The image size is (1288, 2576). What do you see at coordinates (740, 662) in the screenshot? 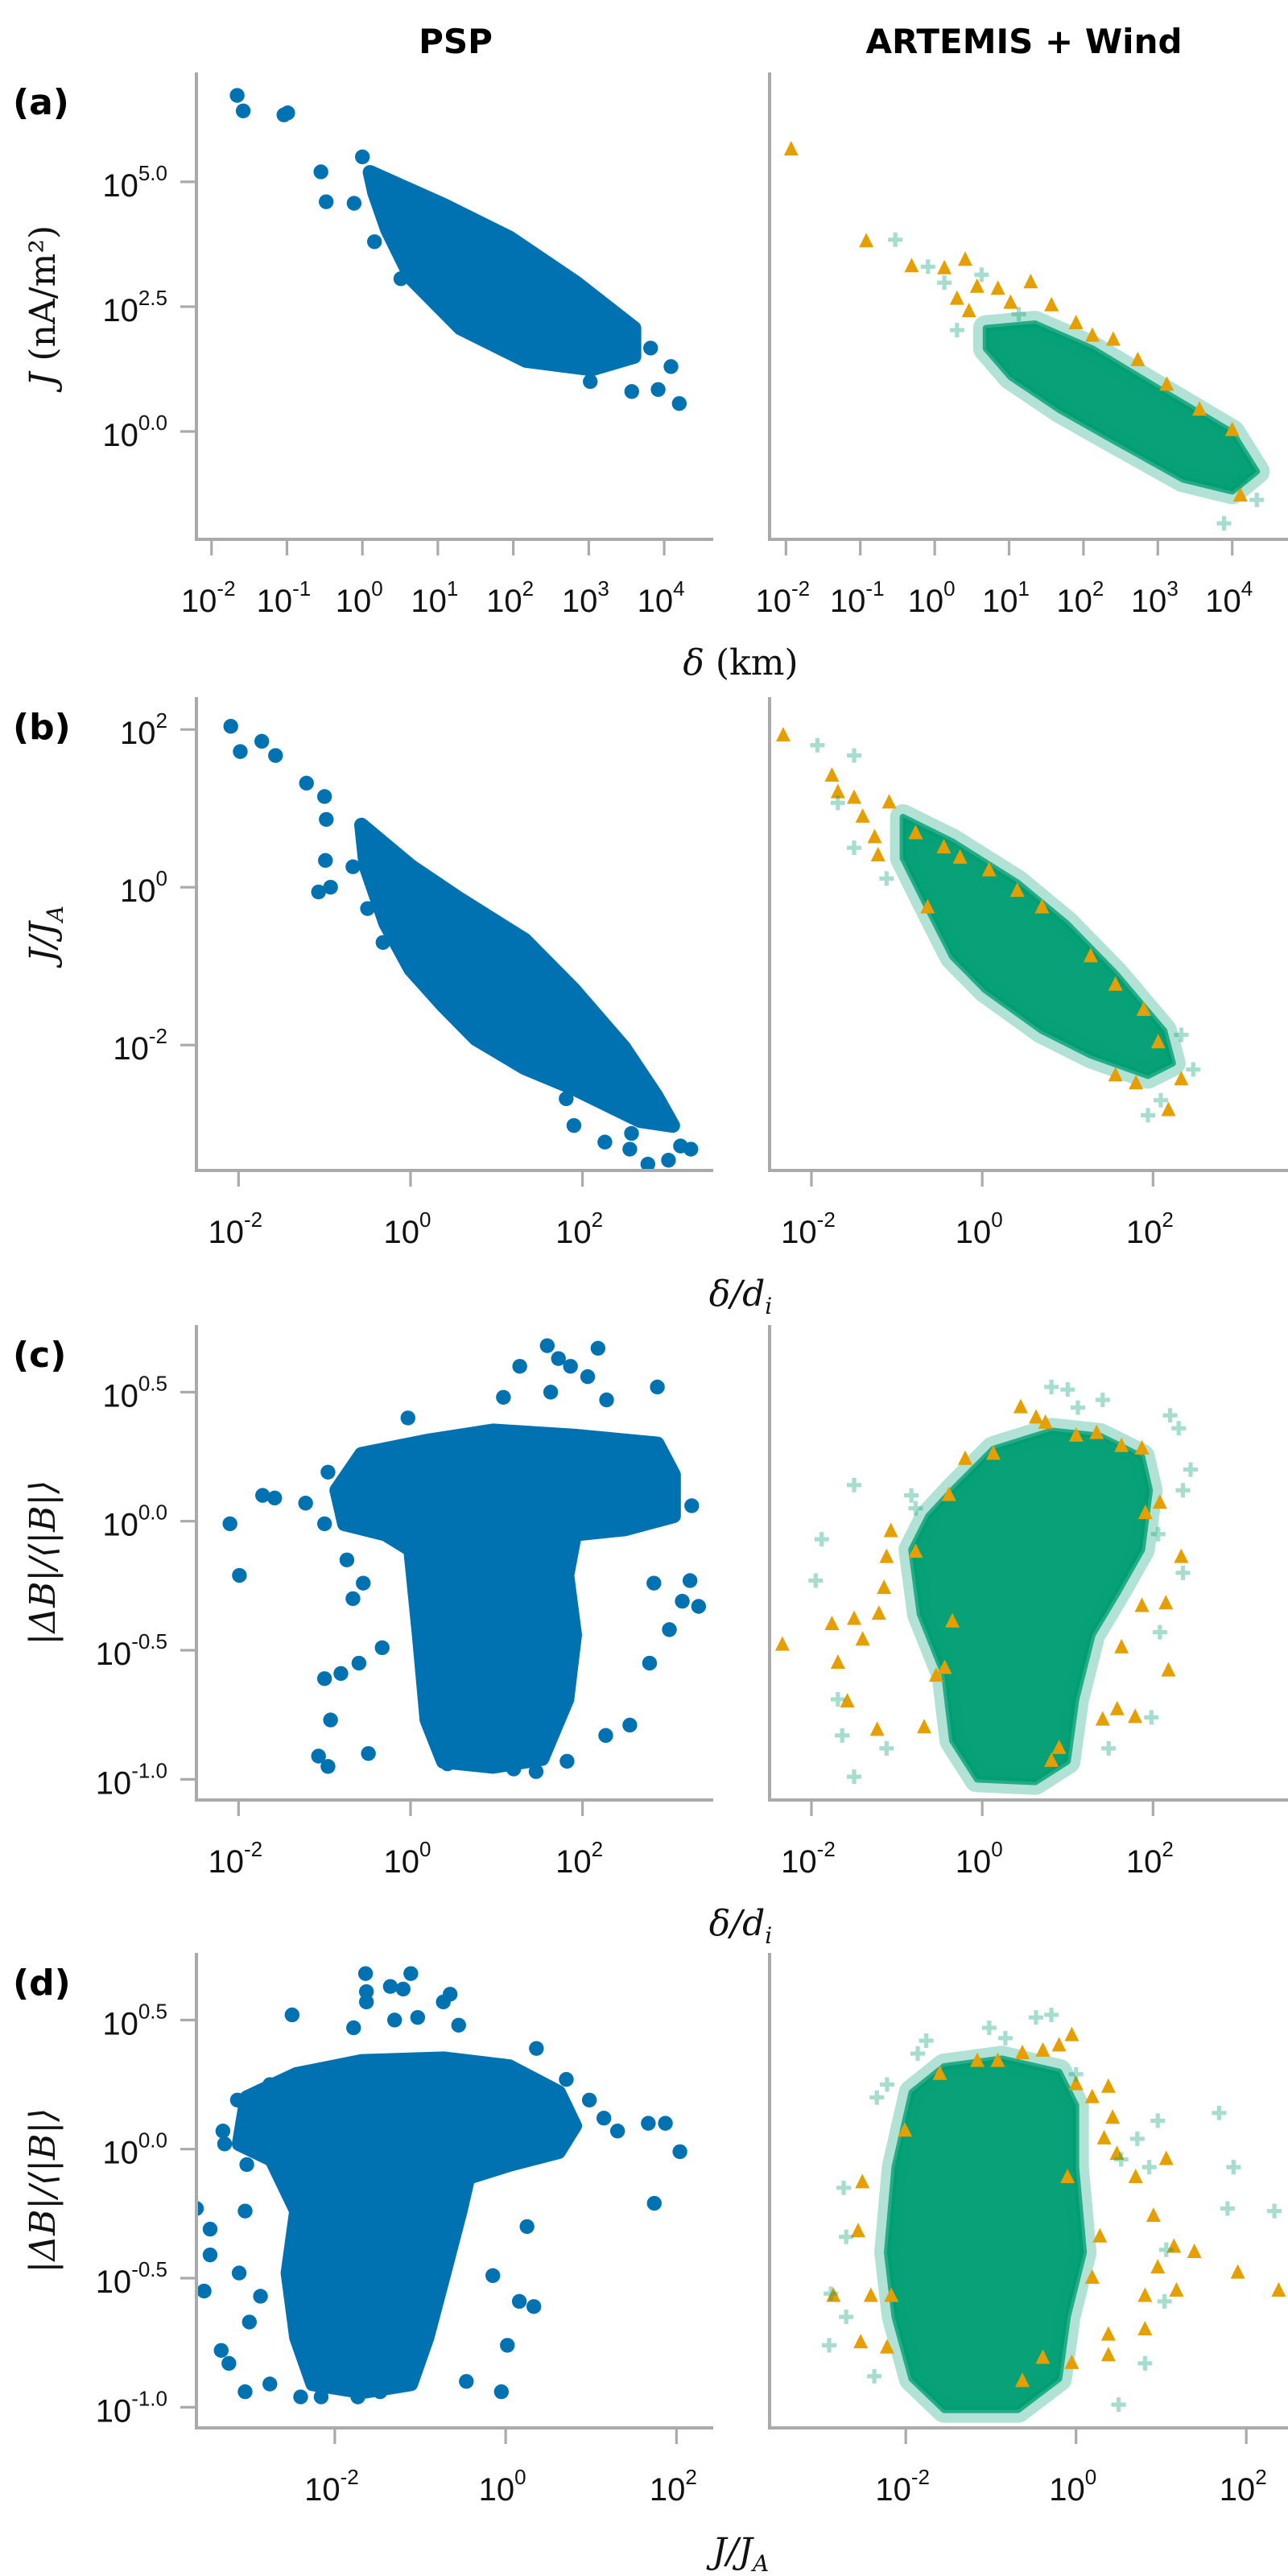
I see `x-axis-label: δ (km)` at bounding box center [740, 662].